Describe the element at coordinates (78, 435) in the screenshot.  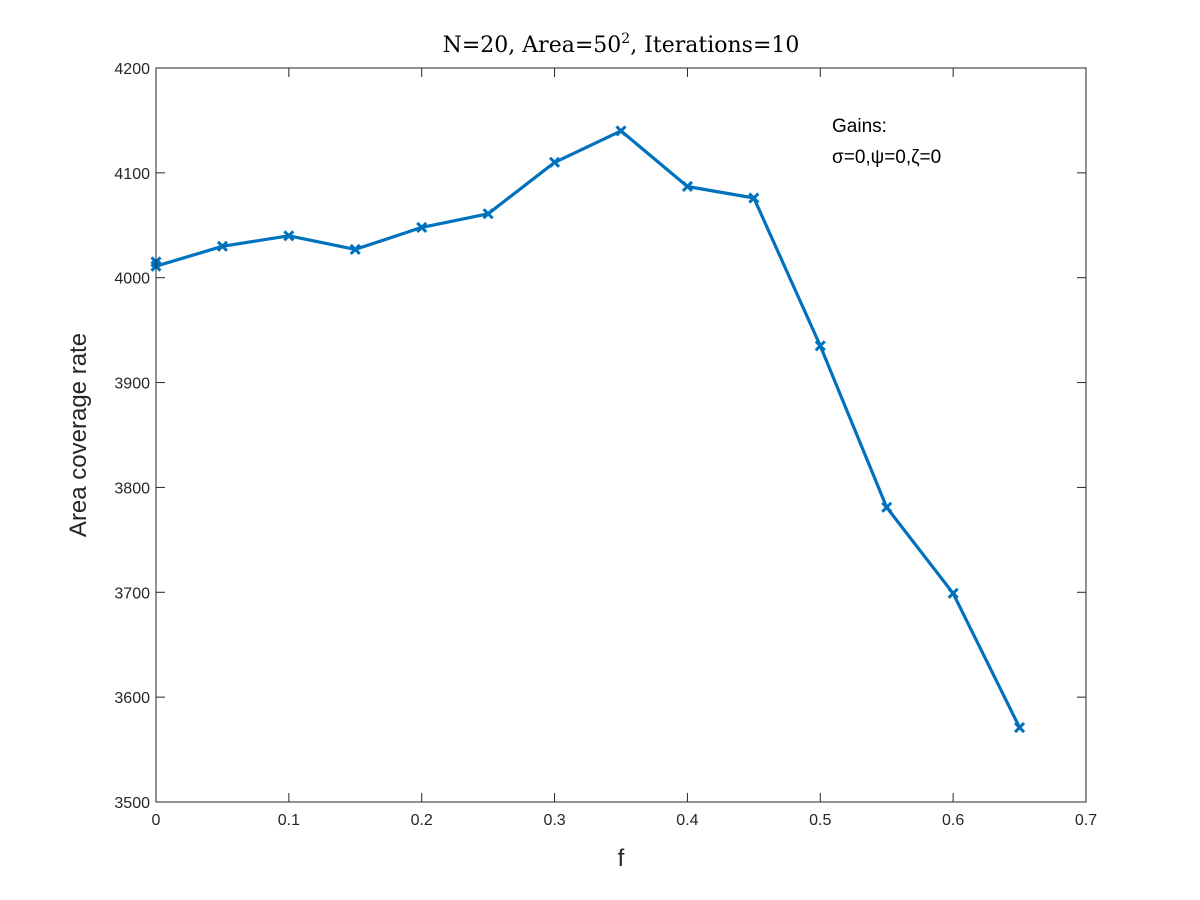
I see `y-axis-label: Area coverage rate` at that location.